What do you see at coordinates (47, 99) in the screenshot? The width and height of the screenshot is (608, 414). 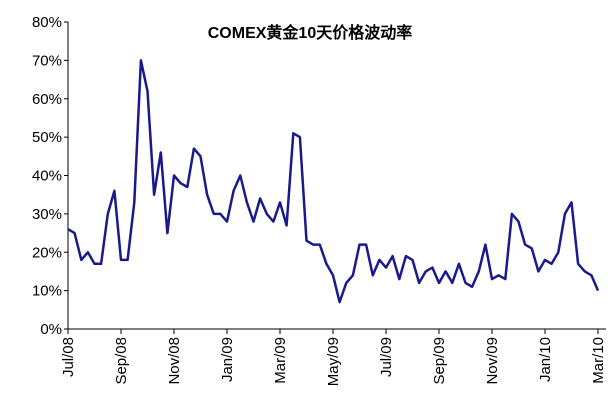 I see `y-tick-label: 60%` at bounding box center [47, 99].